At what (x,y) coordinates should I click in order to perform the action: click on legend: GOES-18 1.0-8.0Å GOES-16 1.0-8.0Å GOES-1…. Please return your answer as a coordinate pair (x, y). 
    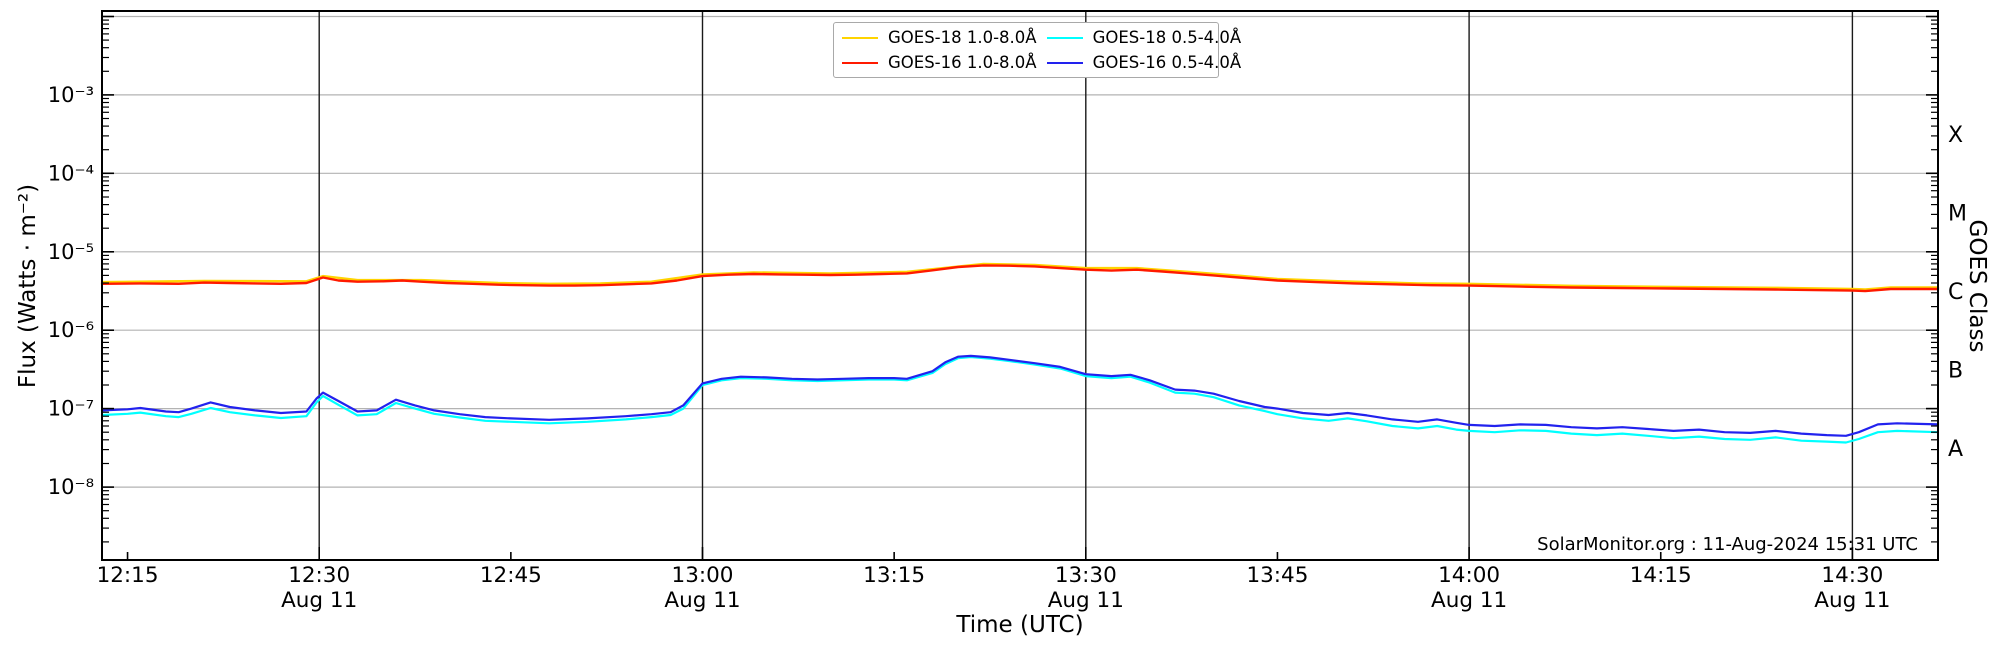
    Looking at the image, I should click on (1037, 50).